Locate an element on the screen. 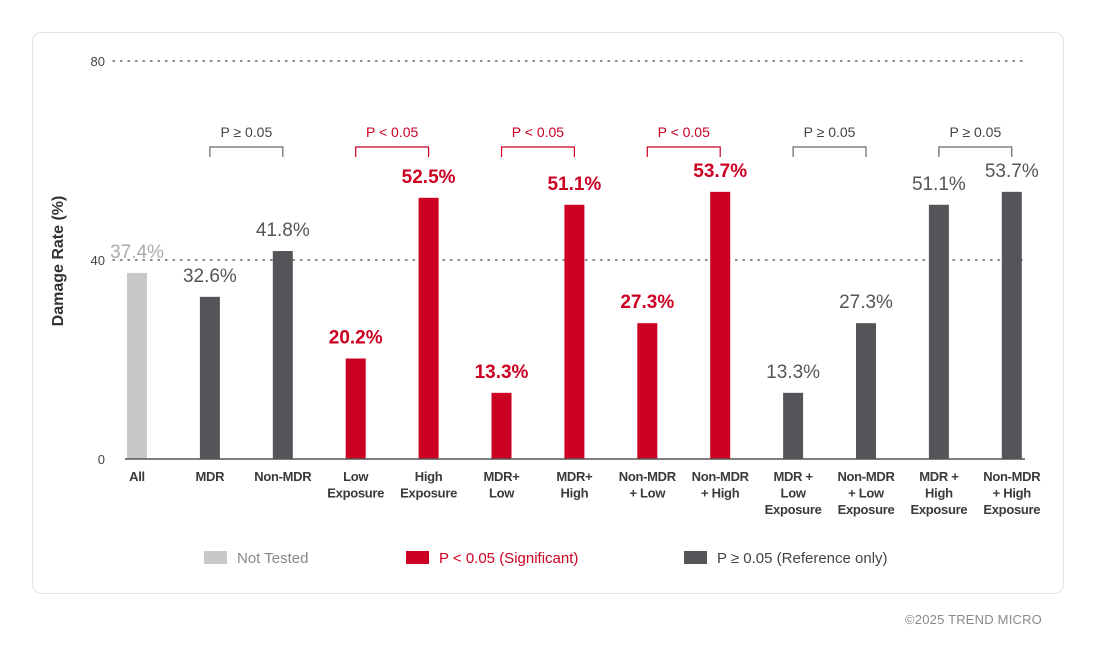 The height and width of the screenshot is (646, 1095). x-tick-label: MDR is located at coordinates (211, 476).